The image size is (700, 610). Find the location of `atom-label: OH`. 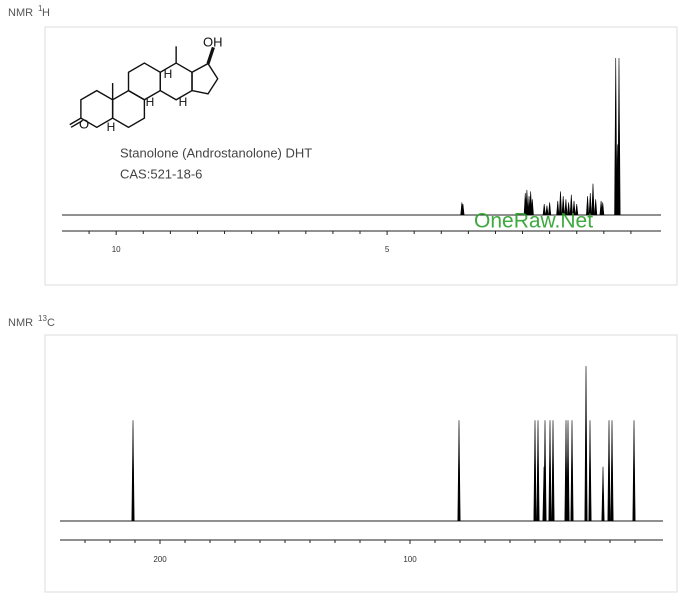

atom-label: OH is located at coordinates (213, 41).